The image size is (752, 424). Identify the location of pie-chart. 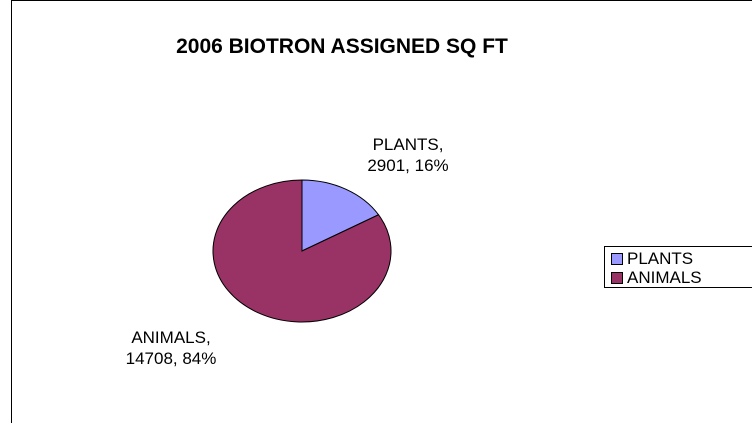
(302, 251).